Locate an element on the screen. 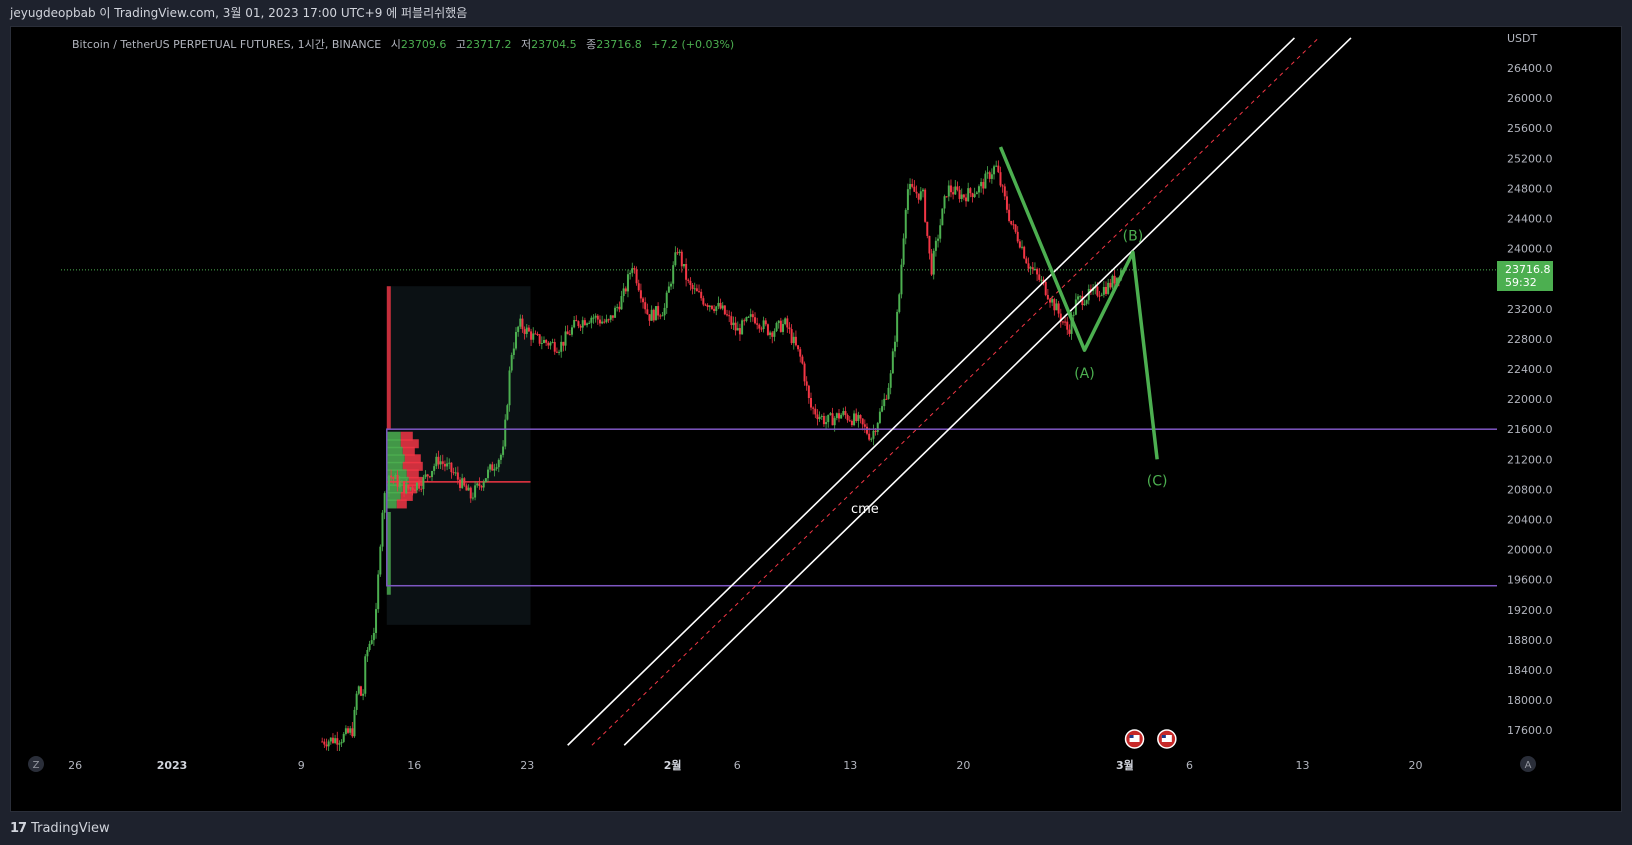  auto-scale-right-button is located at coordinates (1528, 764).